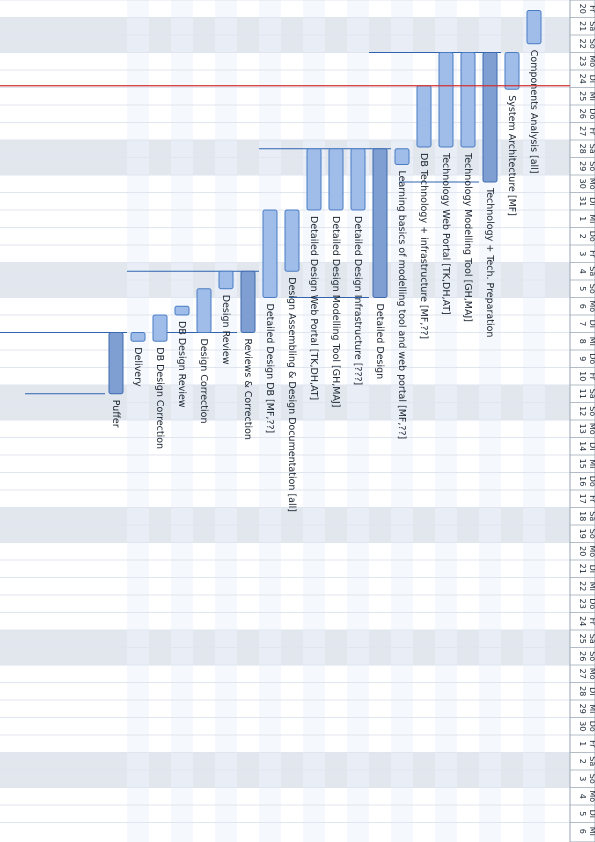  What do you see at coordinates (582, 621) in the screenshot?
I see `date-day-label: 24` at bounding box center [582, 621].